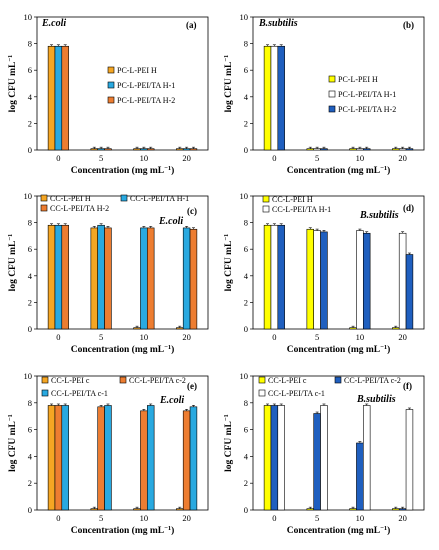 This screenshot has width=439, height=550. I want to click on legend-entry: CC-L-PEI/TA c-1, so click(79, 393).